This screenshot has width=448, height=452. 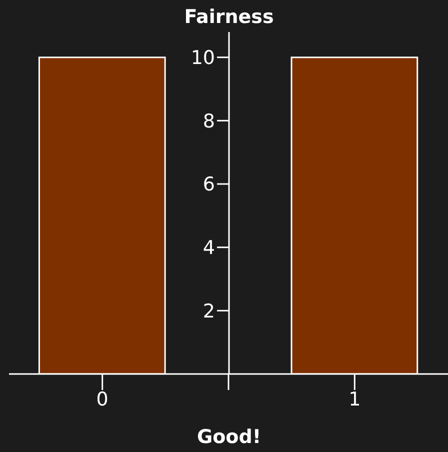 I want to click on y-tick-label: 2, so click(x=208, y=311).